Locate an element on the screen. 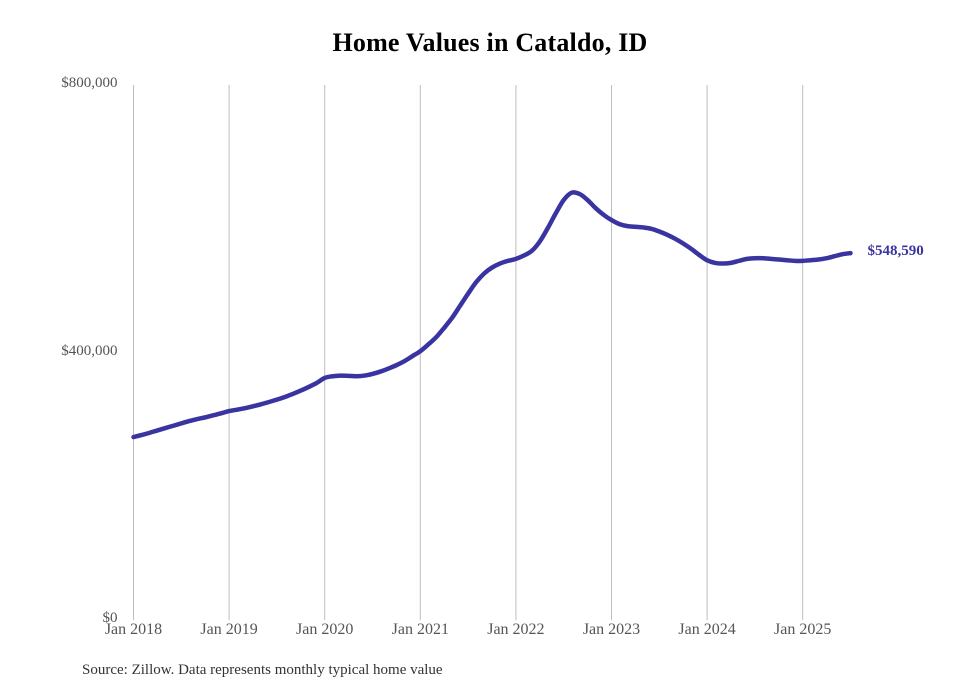 The height and width of the screenshot is (699, 980). x-tick-jan-2022: Jan 2022 is located at coordinates (516, 629).